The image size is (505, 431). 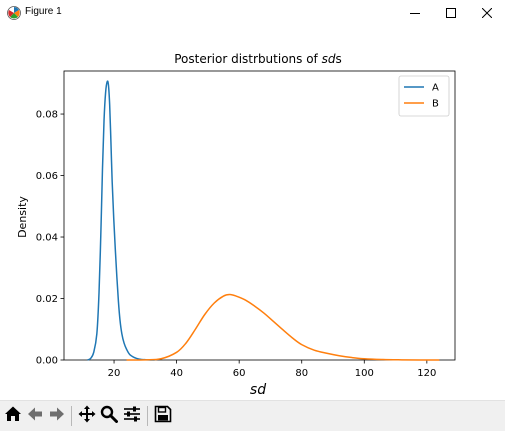 I want to click on home-button, so click(x=13, y=416).